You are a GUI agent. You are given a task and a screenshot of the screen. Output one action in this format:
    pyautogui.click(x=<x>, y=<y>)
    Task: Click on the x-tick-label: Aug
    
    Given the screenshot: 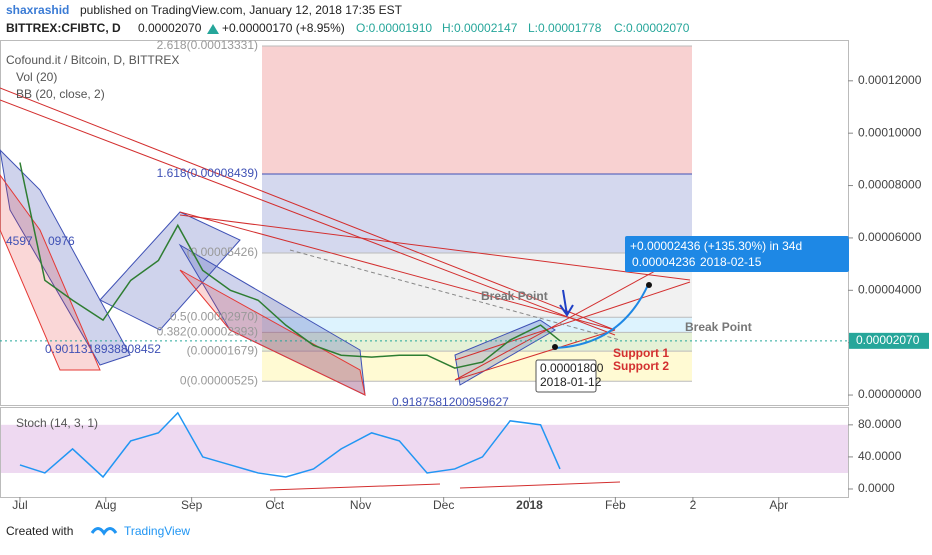 What is the action you would take?
    pyautogui.click(x=105, y=505)
    